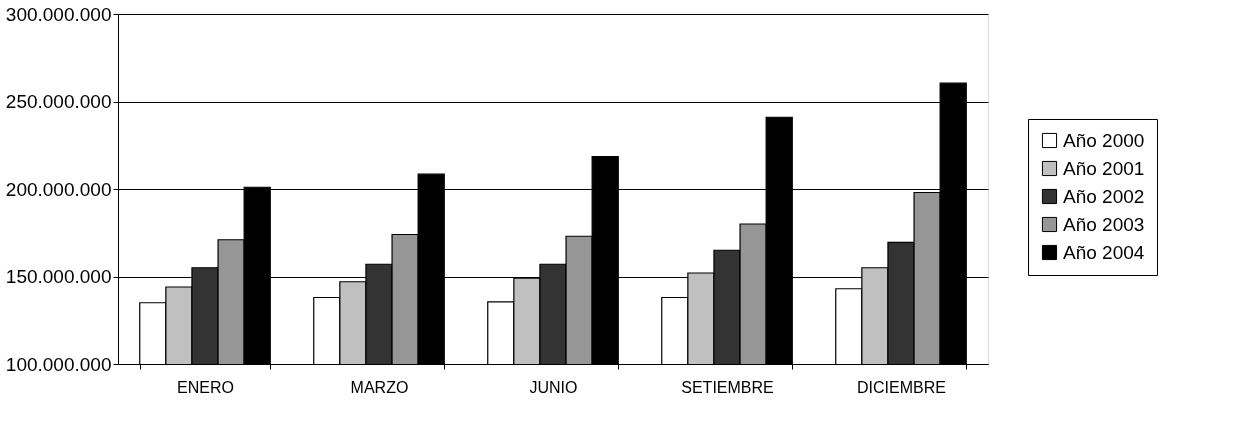  I want to click on x-tick-label: MARZO, so click(379, 387).